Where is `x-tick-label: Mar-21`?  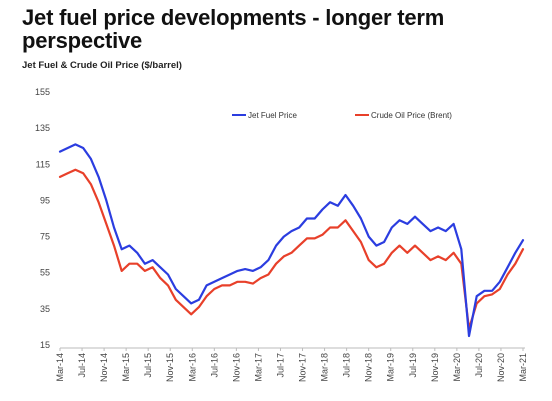 x-tick-label: Mar-21 is located at coordinates (523, 367).